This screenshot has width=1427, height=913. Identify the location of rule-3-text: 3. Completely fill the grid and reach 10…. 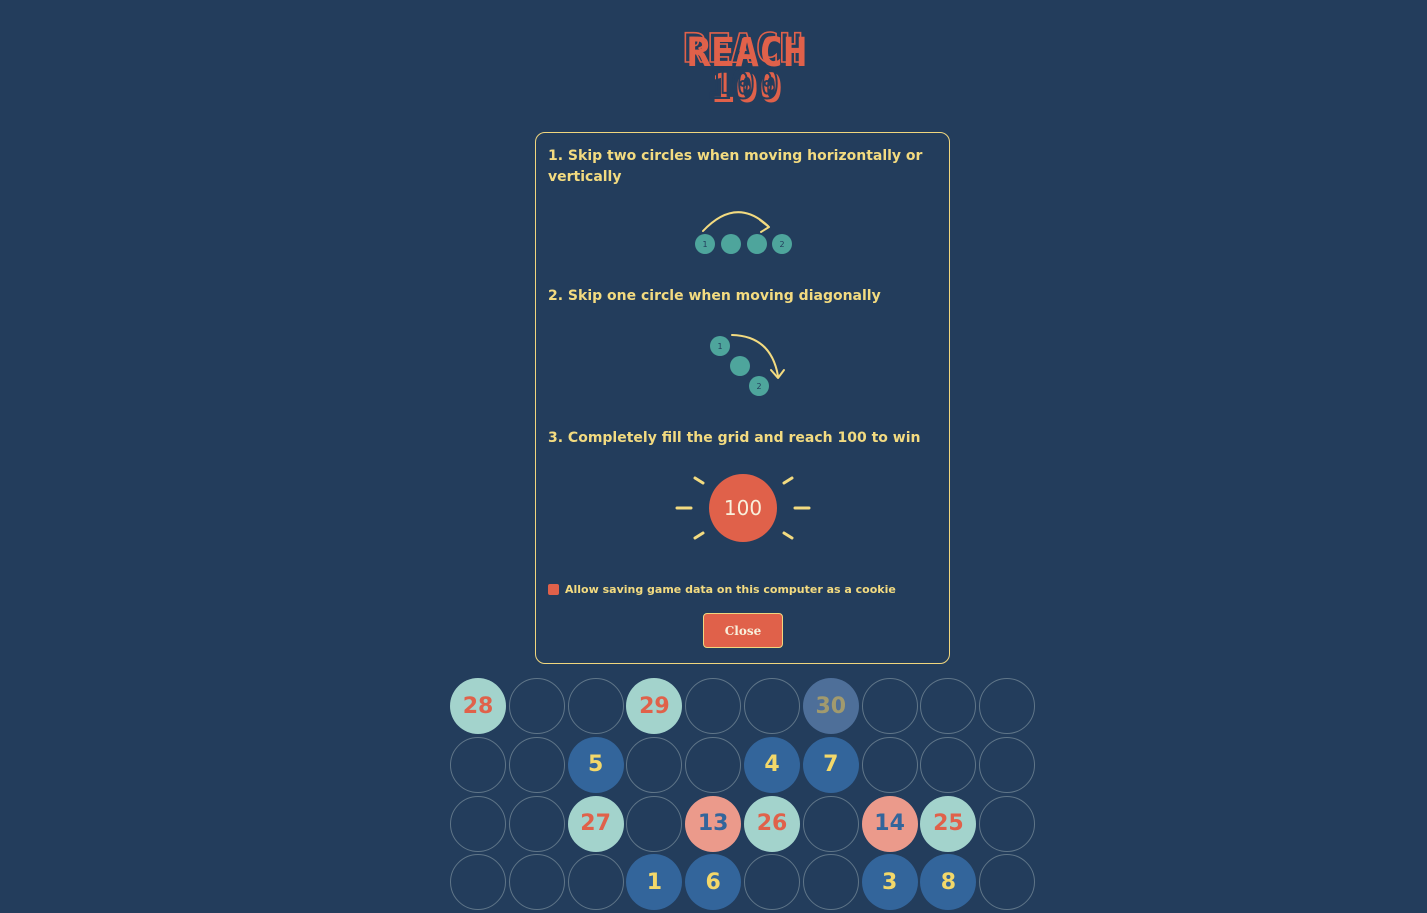
(734, 438).